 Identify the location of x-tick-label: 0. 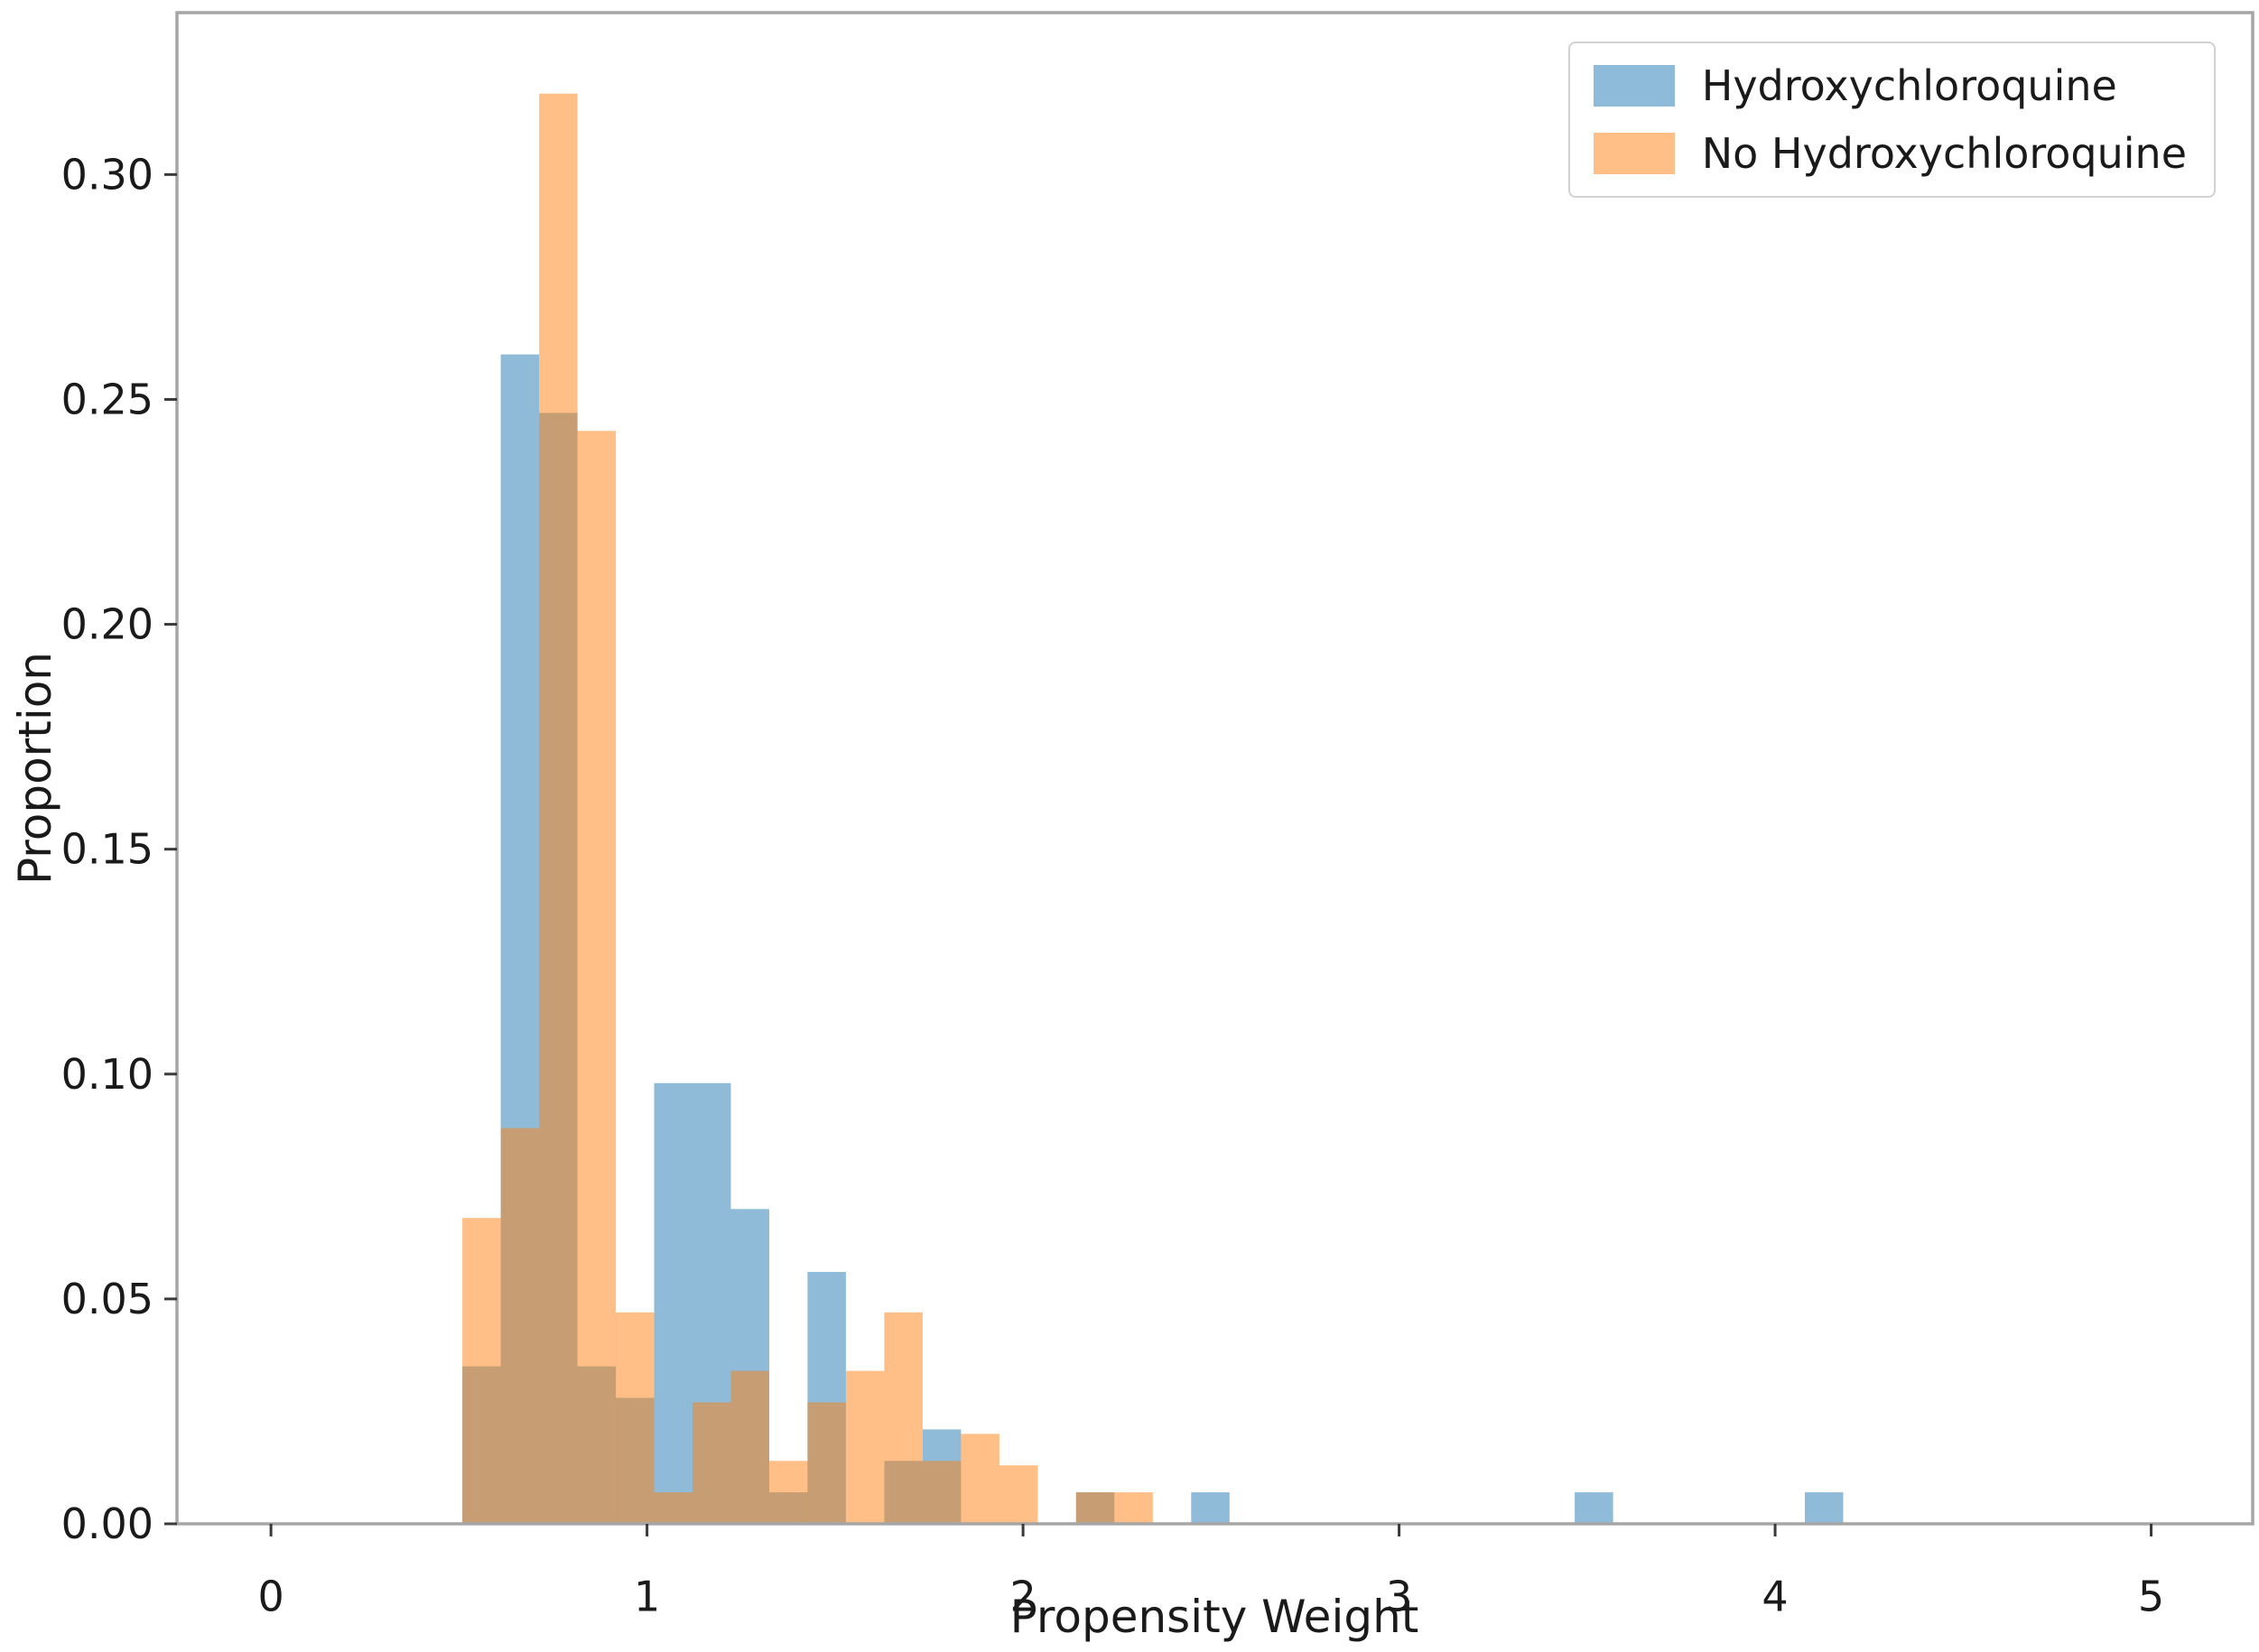
(270, 1596).